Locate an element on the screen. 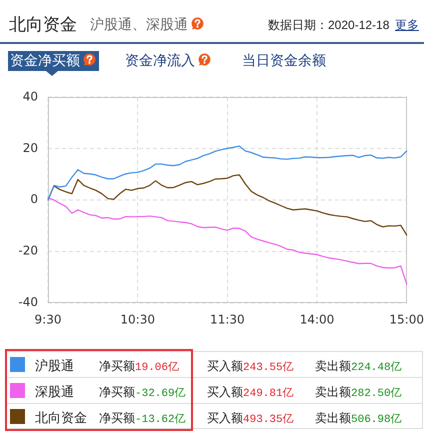  text: 买入额249.81亿 is located at coordinates (250, 392).